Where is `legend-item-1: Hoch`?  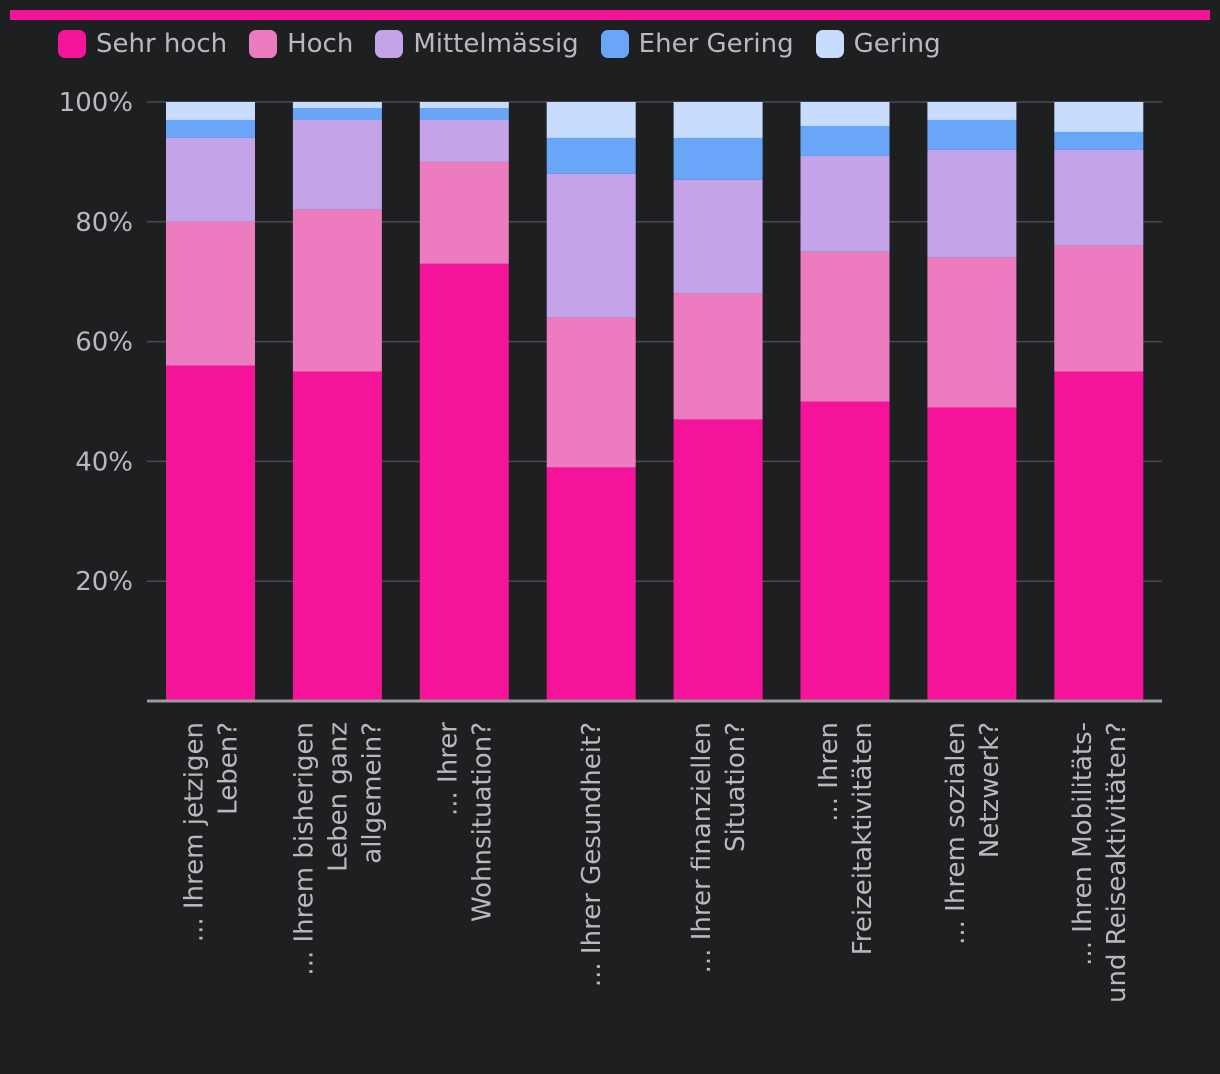
legend-item-1: Hoch is located at coordinates (301, 44).